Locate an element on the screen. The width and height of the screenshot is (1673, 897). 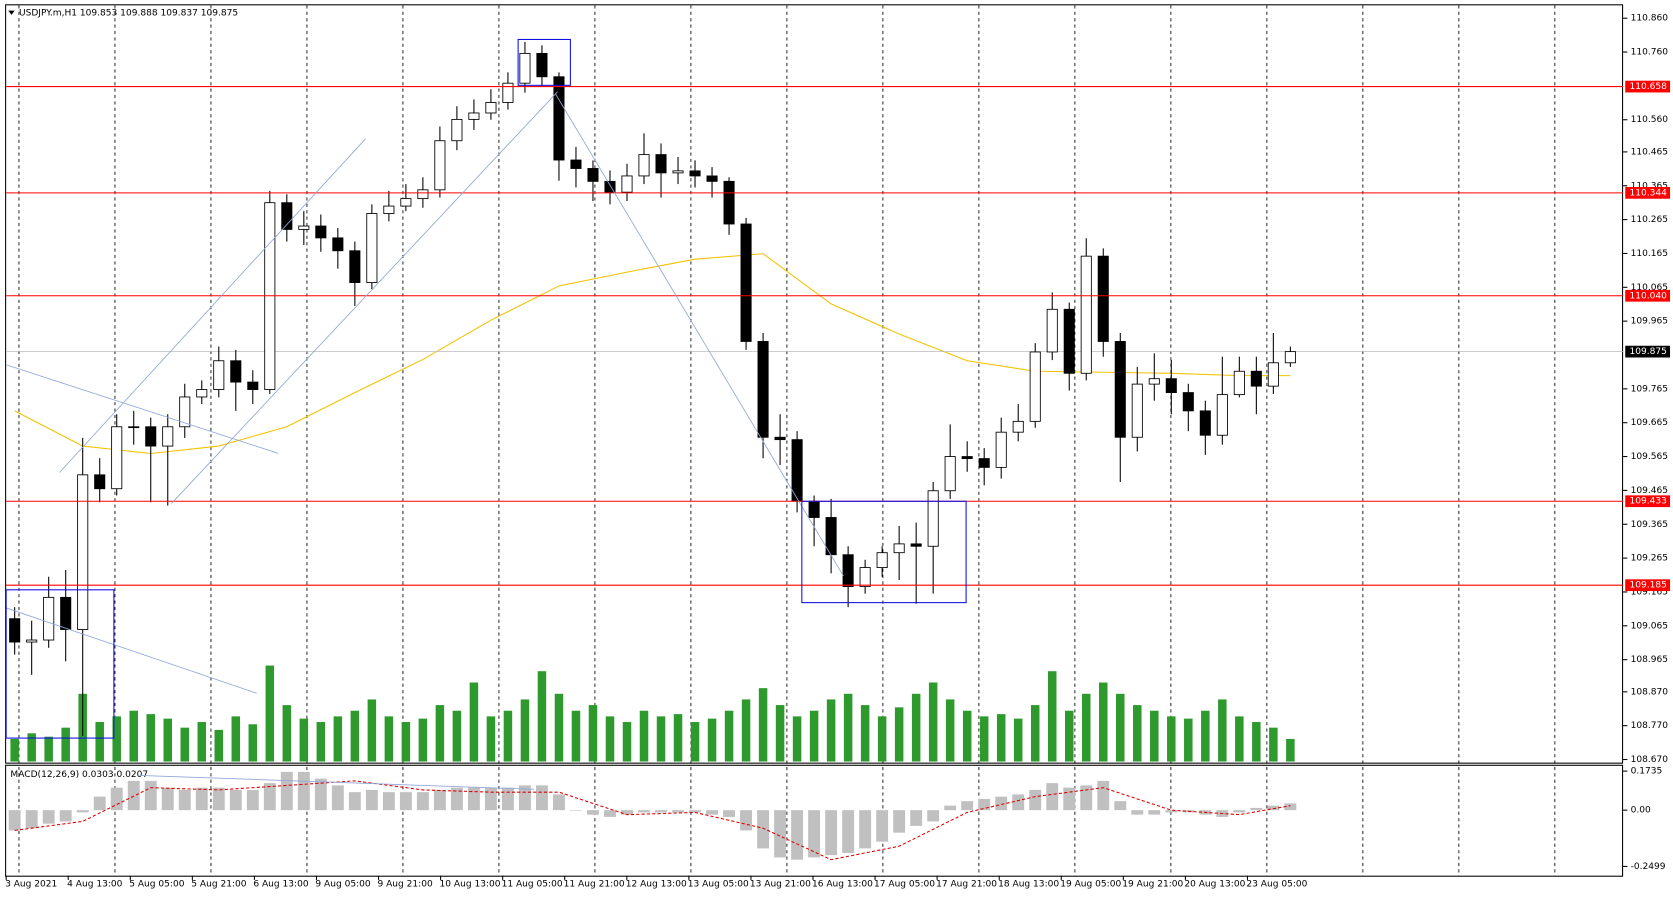
symbol-menu-arrow is located at coordinates (11, 12).